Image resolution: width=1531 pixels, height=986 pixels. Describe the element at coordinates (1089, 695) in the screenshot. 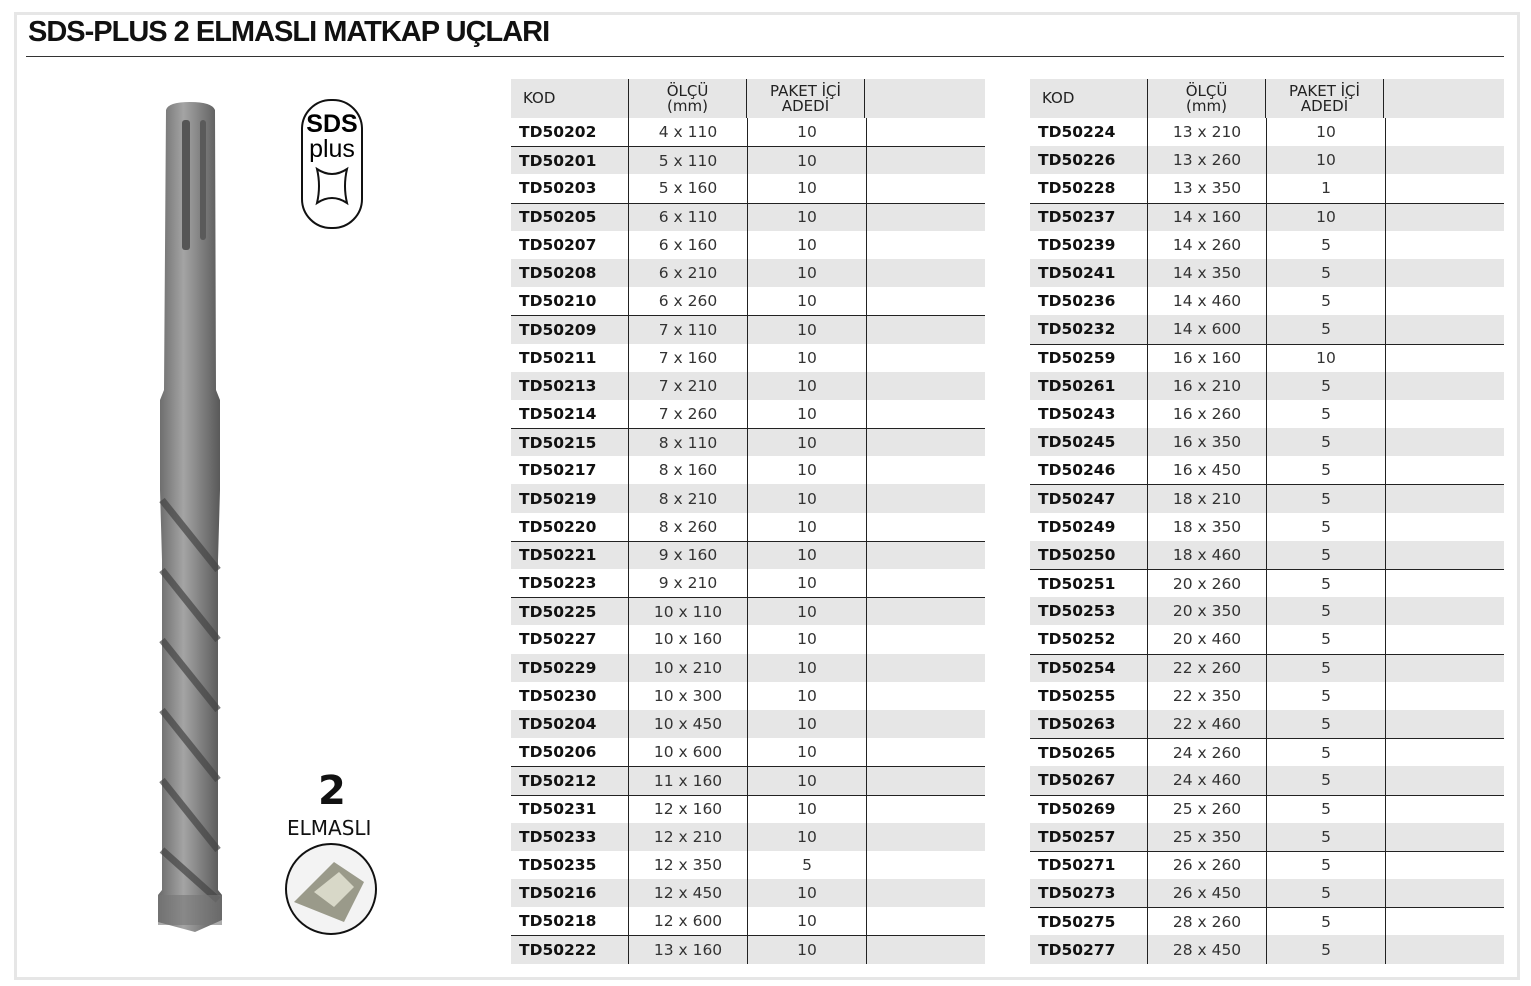

I see `product-code: TD50255` at that location.